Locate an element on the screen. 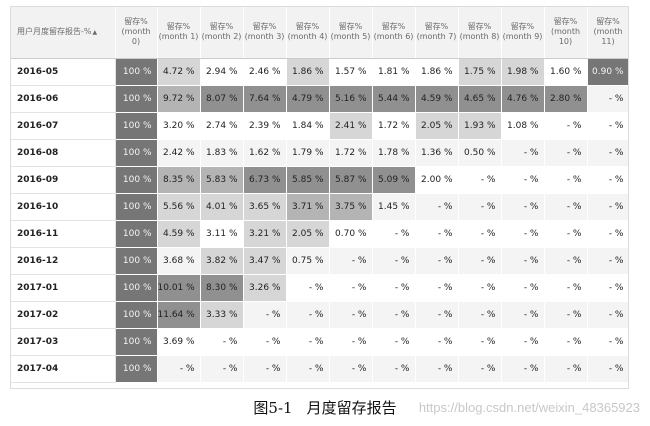  retention-cell: 3.75 % is located at coordinates (351, 207).